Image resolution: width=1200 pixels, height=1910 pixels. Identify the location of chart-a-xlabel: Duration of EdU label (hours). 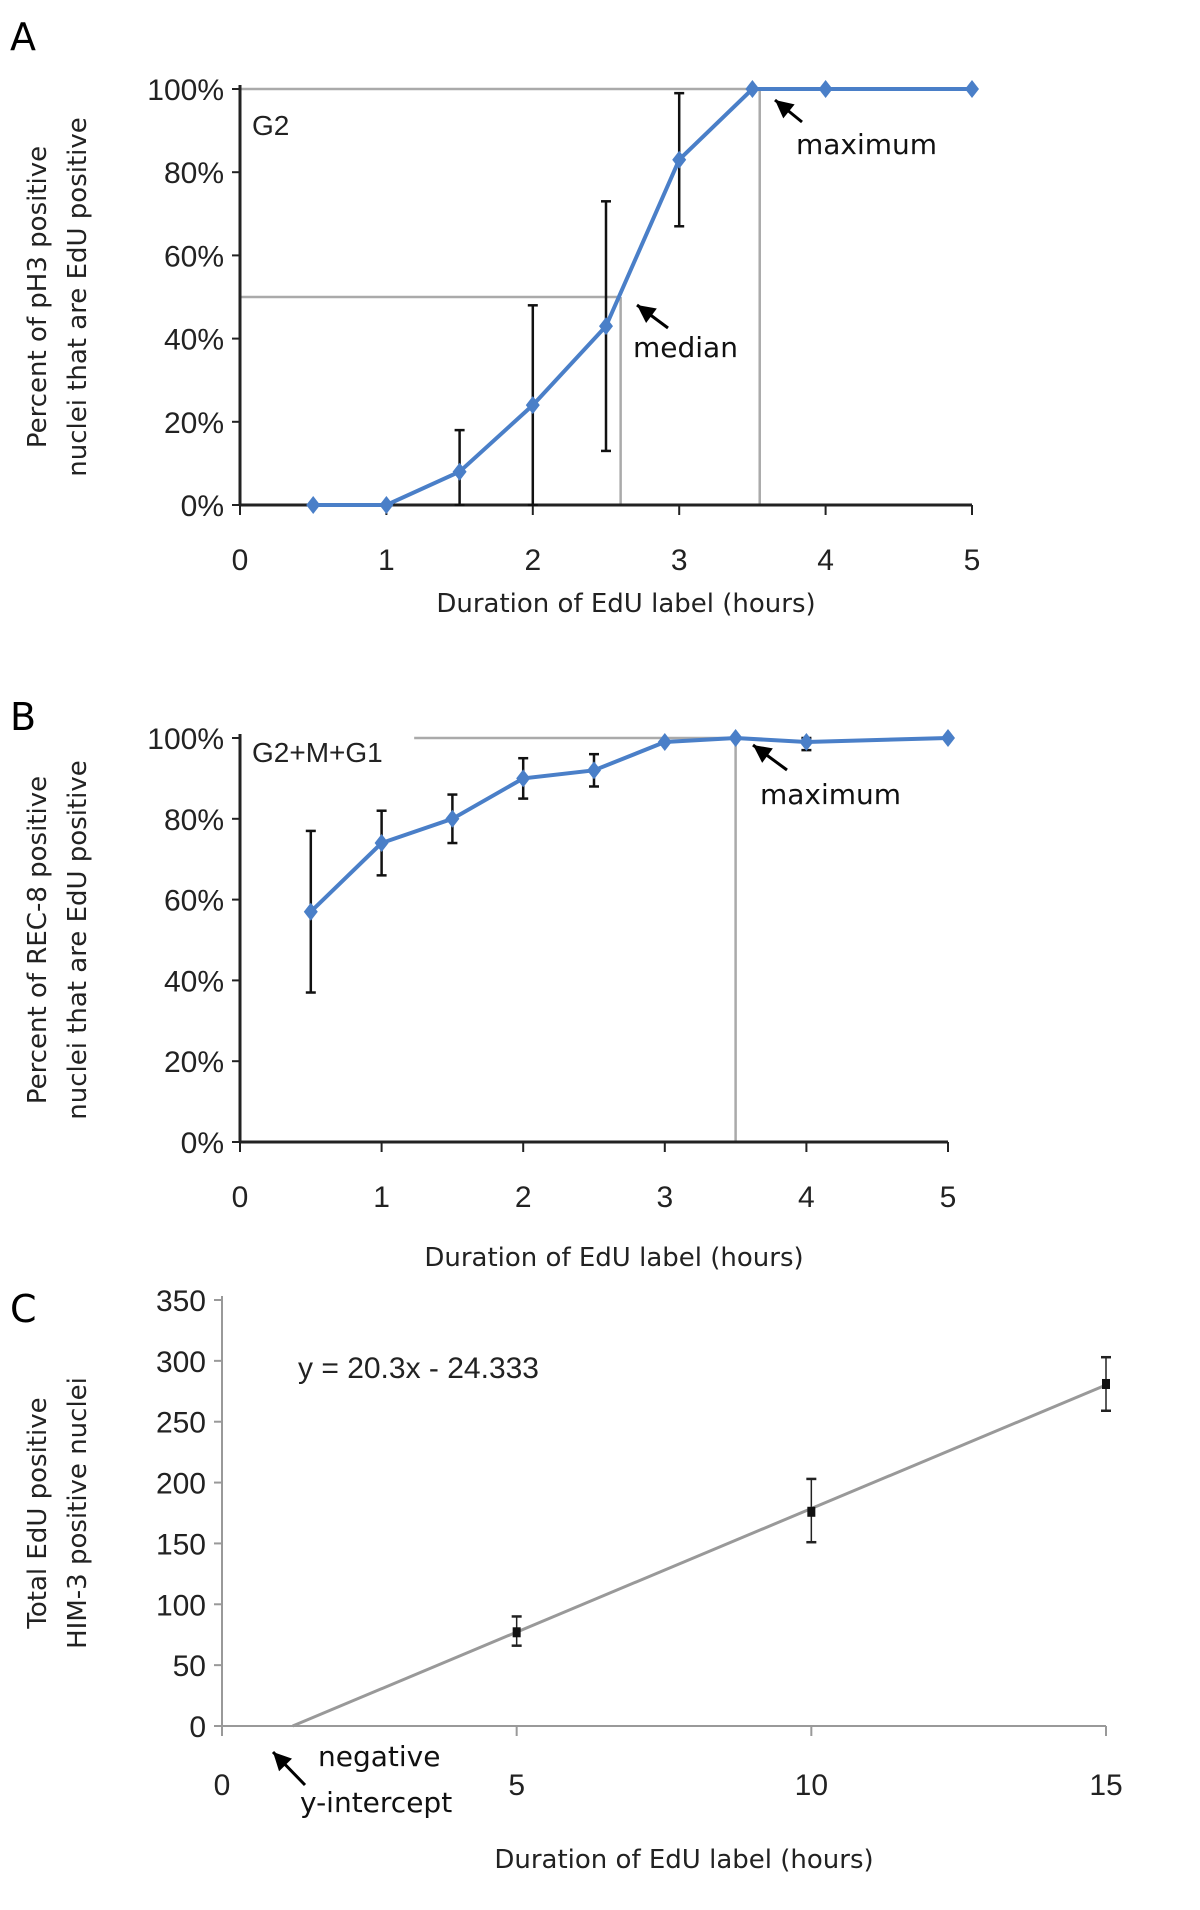
(625, 604).